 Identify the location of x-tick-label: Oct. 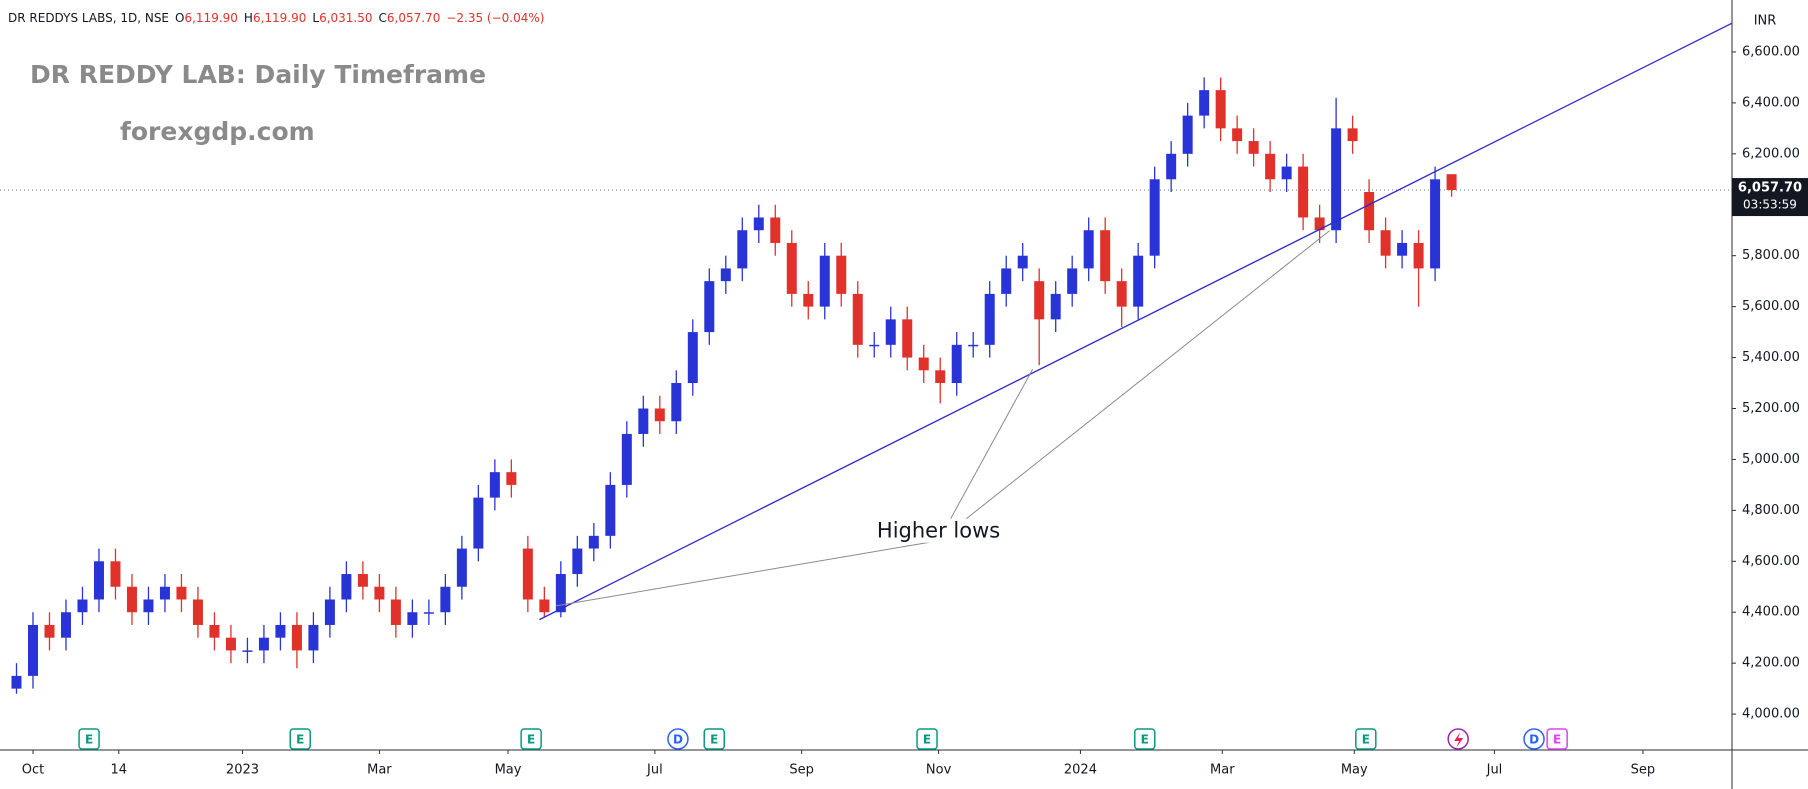
(33, 770).